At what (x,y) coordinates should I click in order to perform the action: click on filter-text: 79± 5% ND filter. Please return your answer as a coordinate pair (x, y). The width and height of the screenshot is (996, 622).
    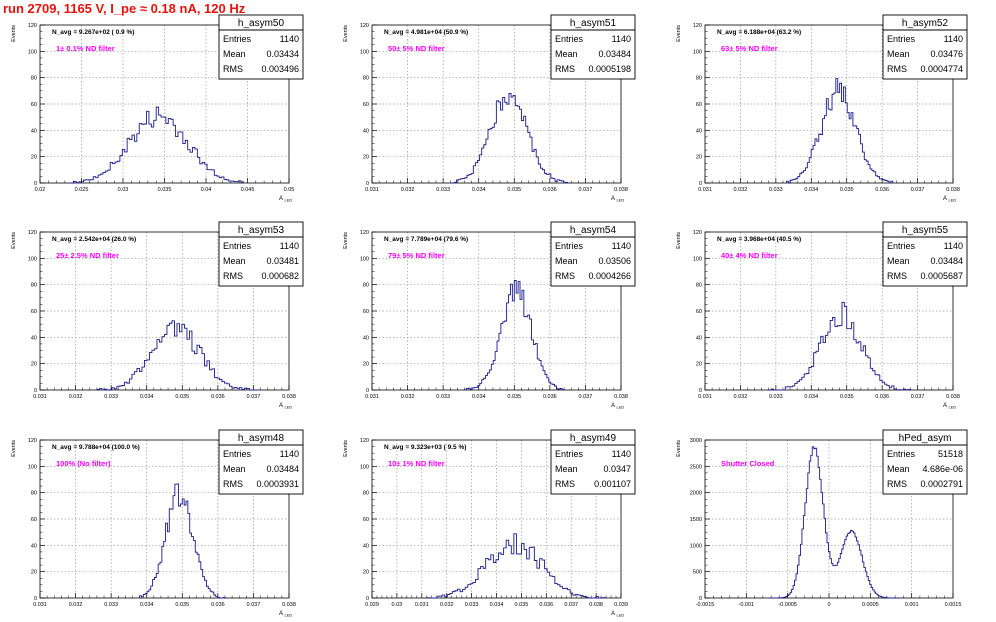
    Looking at the image, I should click on (416, 255).